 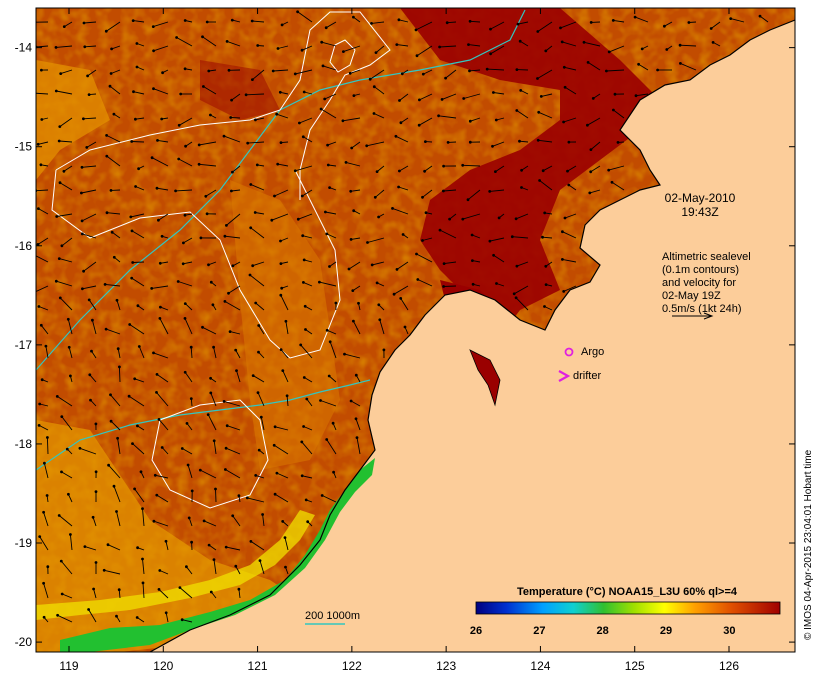 What do you see at coordinates (285, 325) in the screenshot?
I see `sea-band` at bounding box center [285, 325].